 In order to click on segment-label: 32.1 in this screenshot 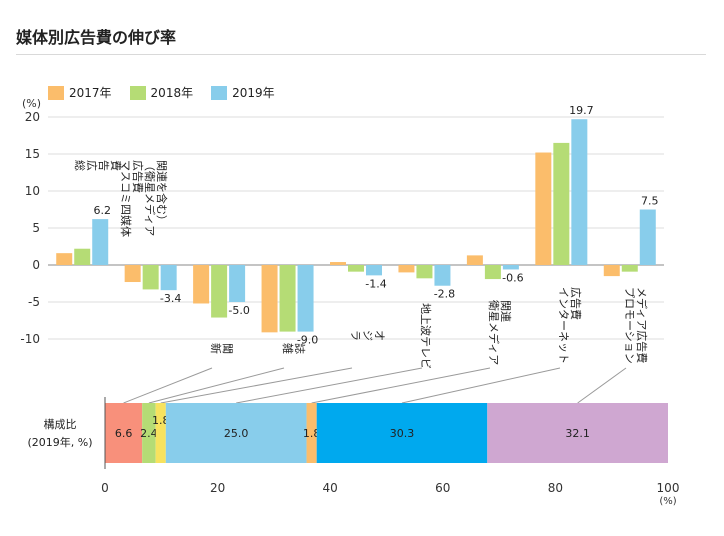, I will do `click(577, 433)`.